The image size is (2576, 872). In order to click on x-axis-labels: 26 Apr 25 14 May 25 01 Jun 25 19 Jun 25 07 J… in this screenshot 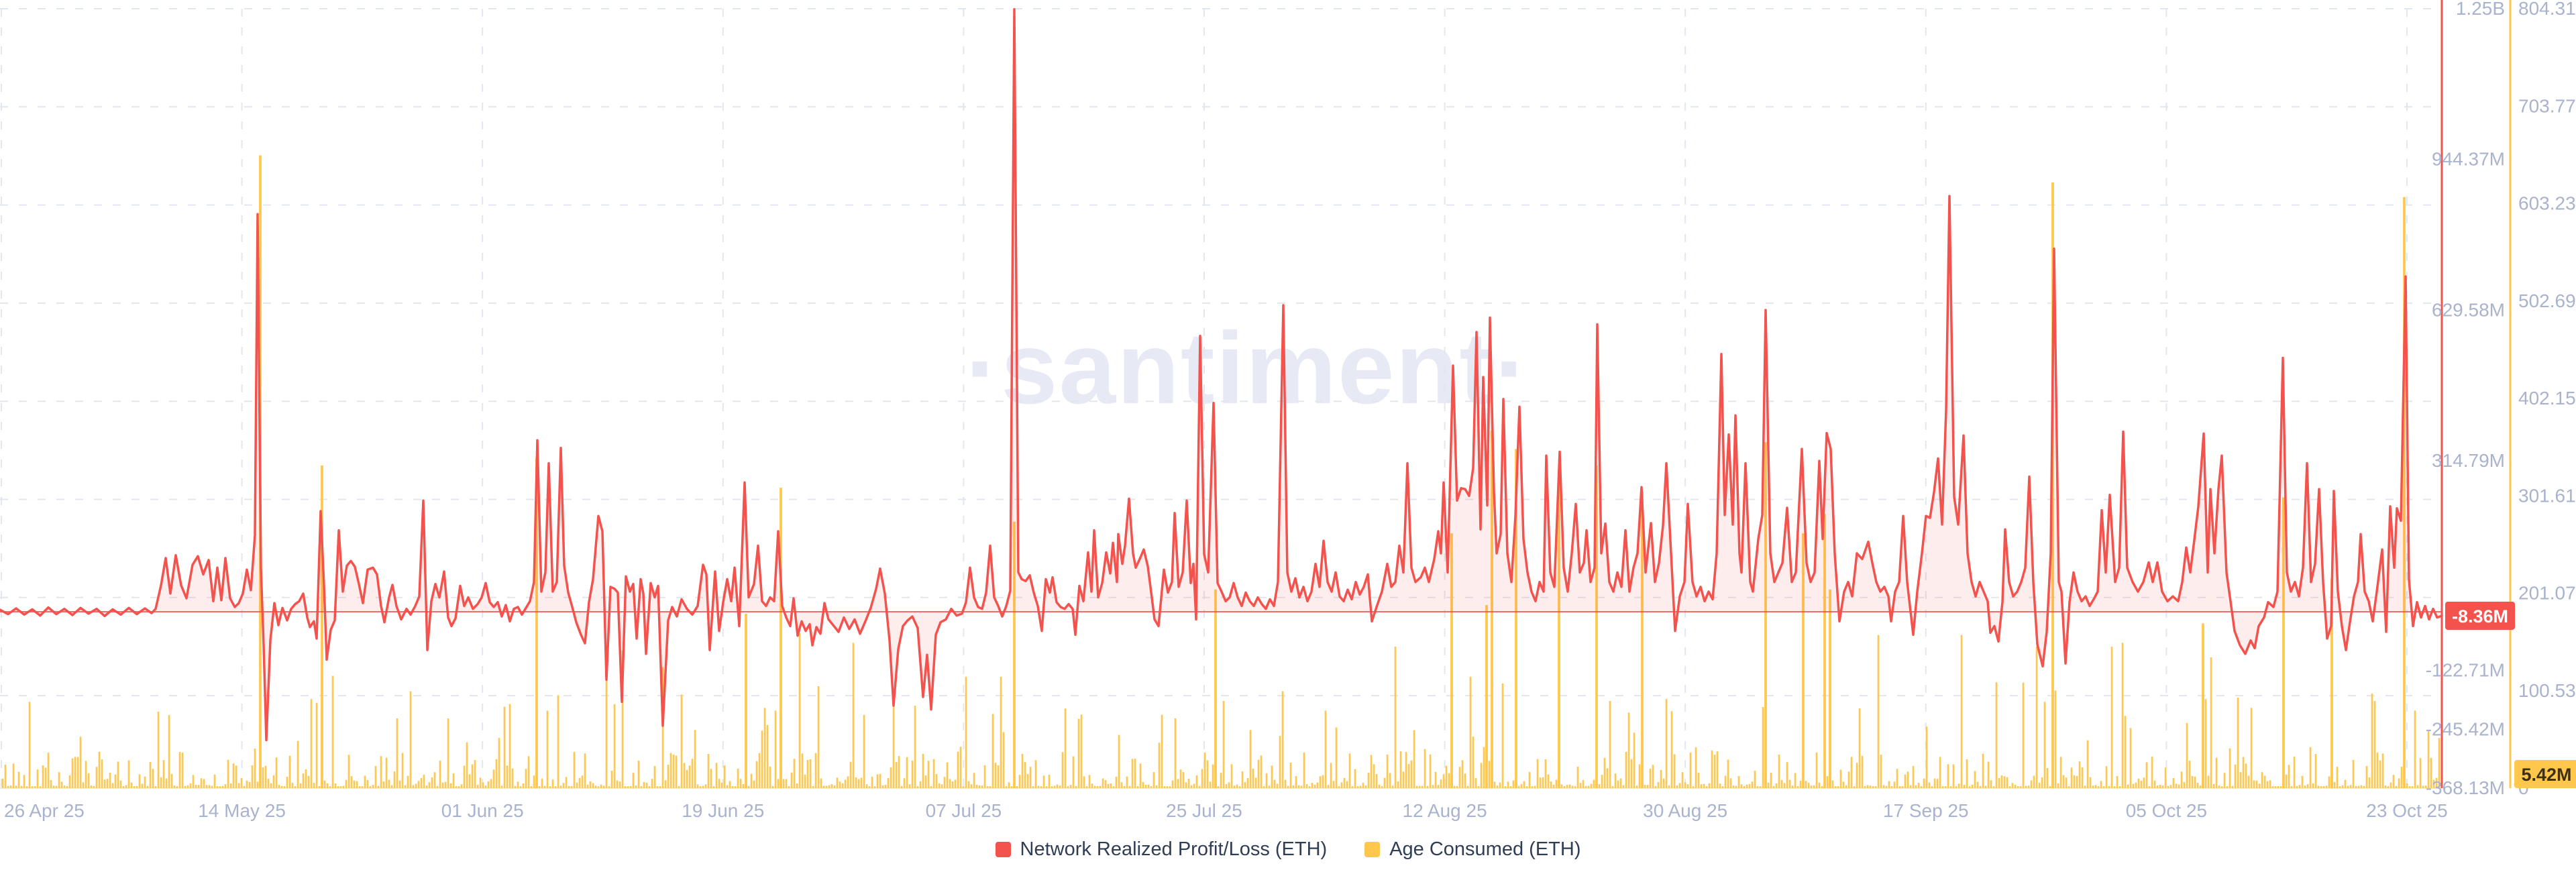, I will do `click(1226, 810)`.